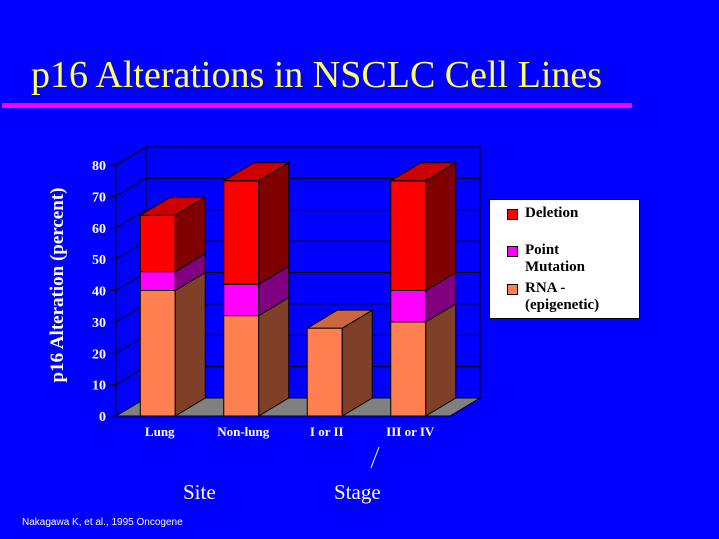 The width and height of the screenshot is (719, 539). What do you see at coordinates (99, 323) in the screenshot?
I see `y-tick-label-30: 30` at bounding box center [99, 323].